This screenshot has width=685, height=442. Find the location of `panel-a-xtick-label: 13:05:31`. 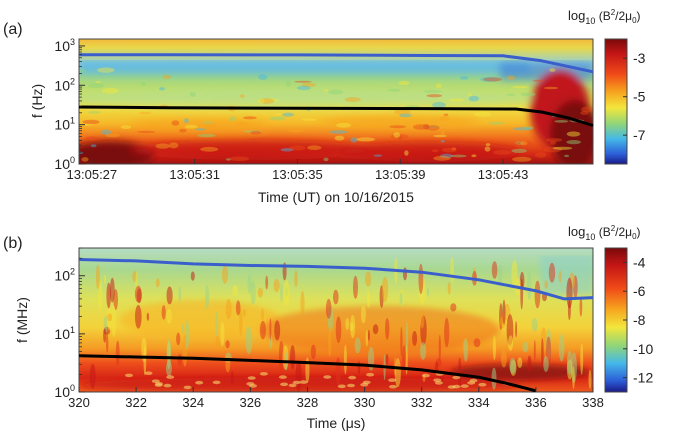

panel-a-xtick-label: 13:05:31 is located at coordinates (194, 174).